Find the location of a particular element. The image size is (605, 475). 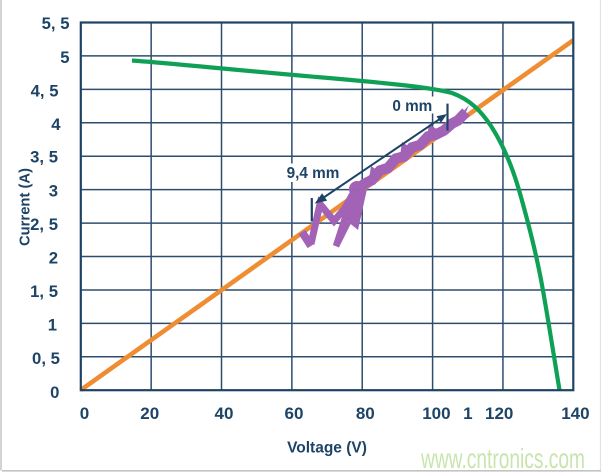

svg-text: 2, 5 is located at coordinates (44, 224).